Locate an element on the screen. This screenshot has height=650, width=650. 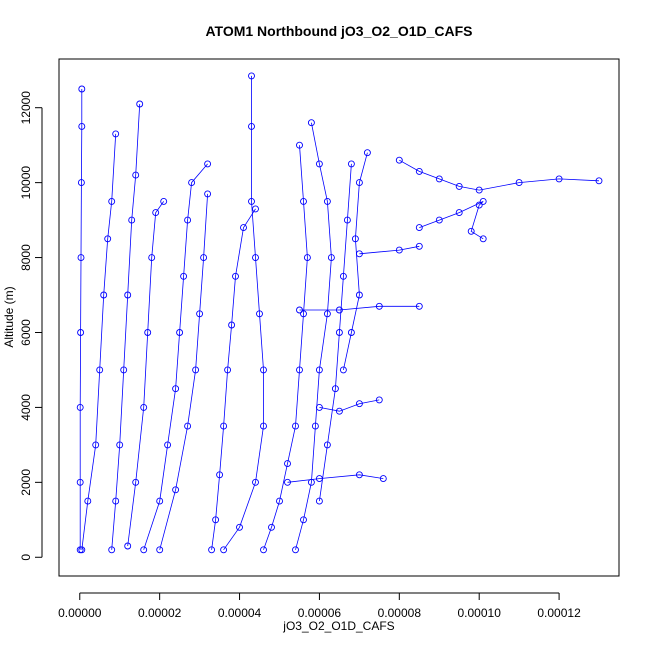
x-tick-label: 0.00006 is located at coordinates (320, 613).